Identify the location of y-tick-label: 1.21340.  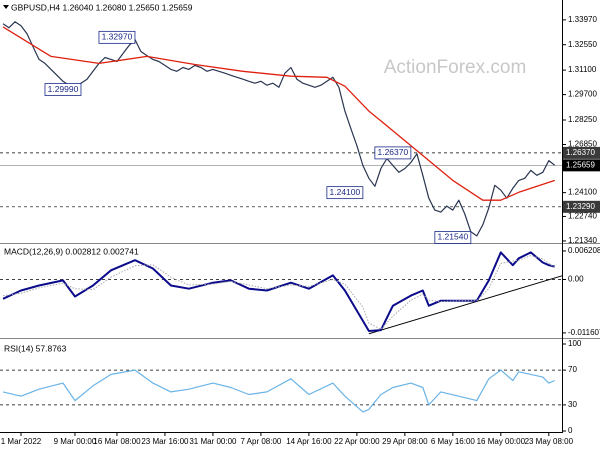
(582, 240).